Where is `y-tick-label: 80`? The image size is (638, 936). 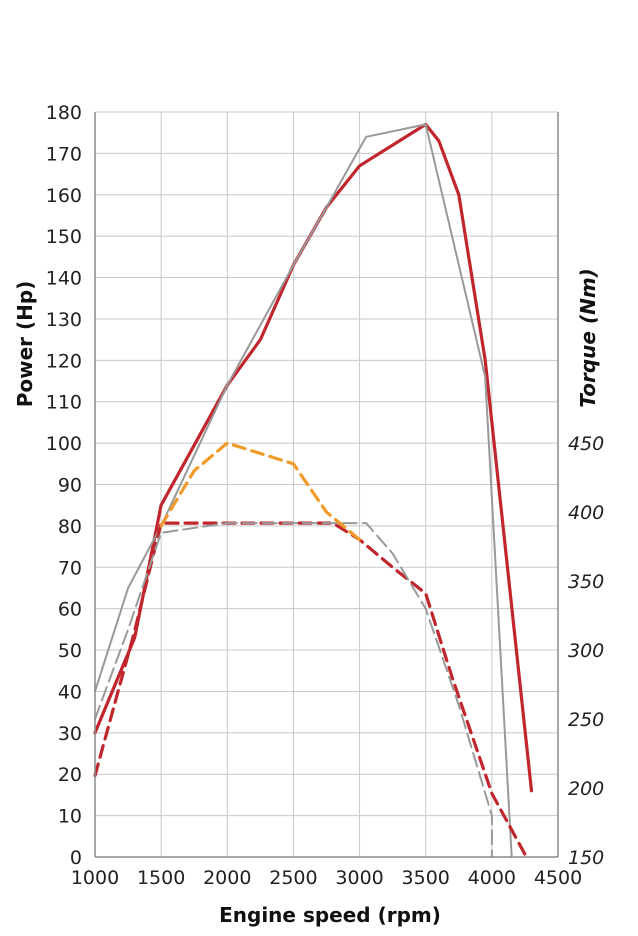
y-tick-label: 80 is located at coordinates (70, 527).